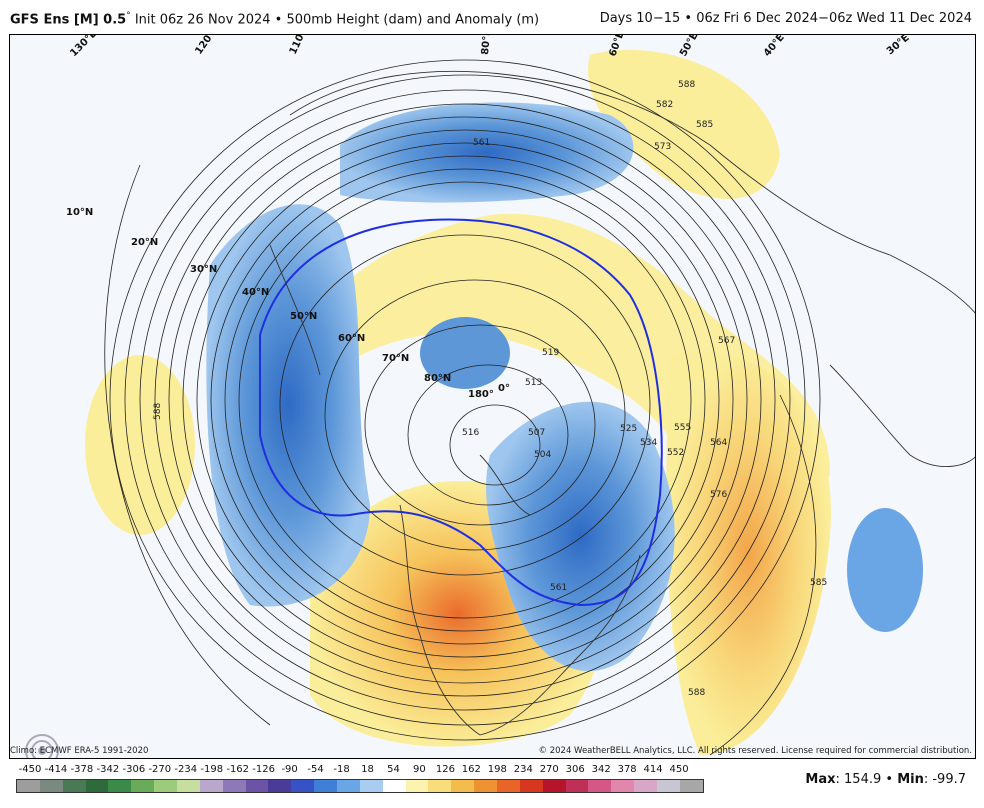 The width and height of the screenshot is (984, 808). What do you see at coordinates (160, 769) in the screenshot?
I see `colorbar-label: -270` at bounding box center [160, 769].